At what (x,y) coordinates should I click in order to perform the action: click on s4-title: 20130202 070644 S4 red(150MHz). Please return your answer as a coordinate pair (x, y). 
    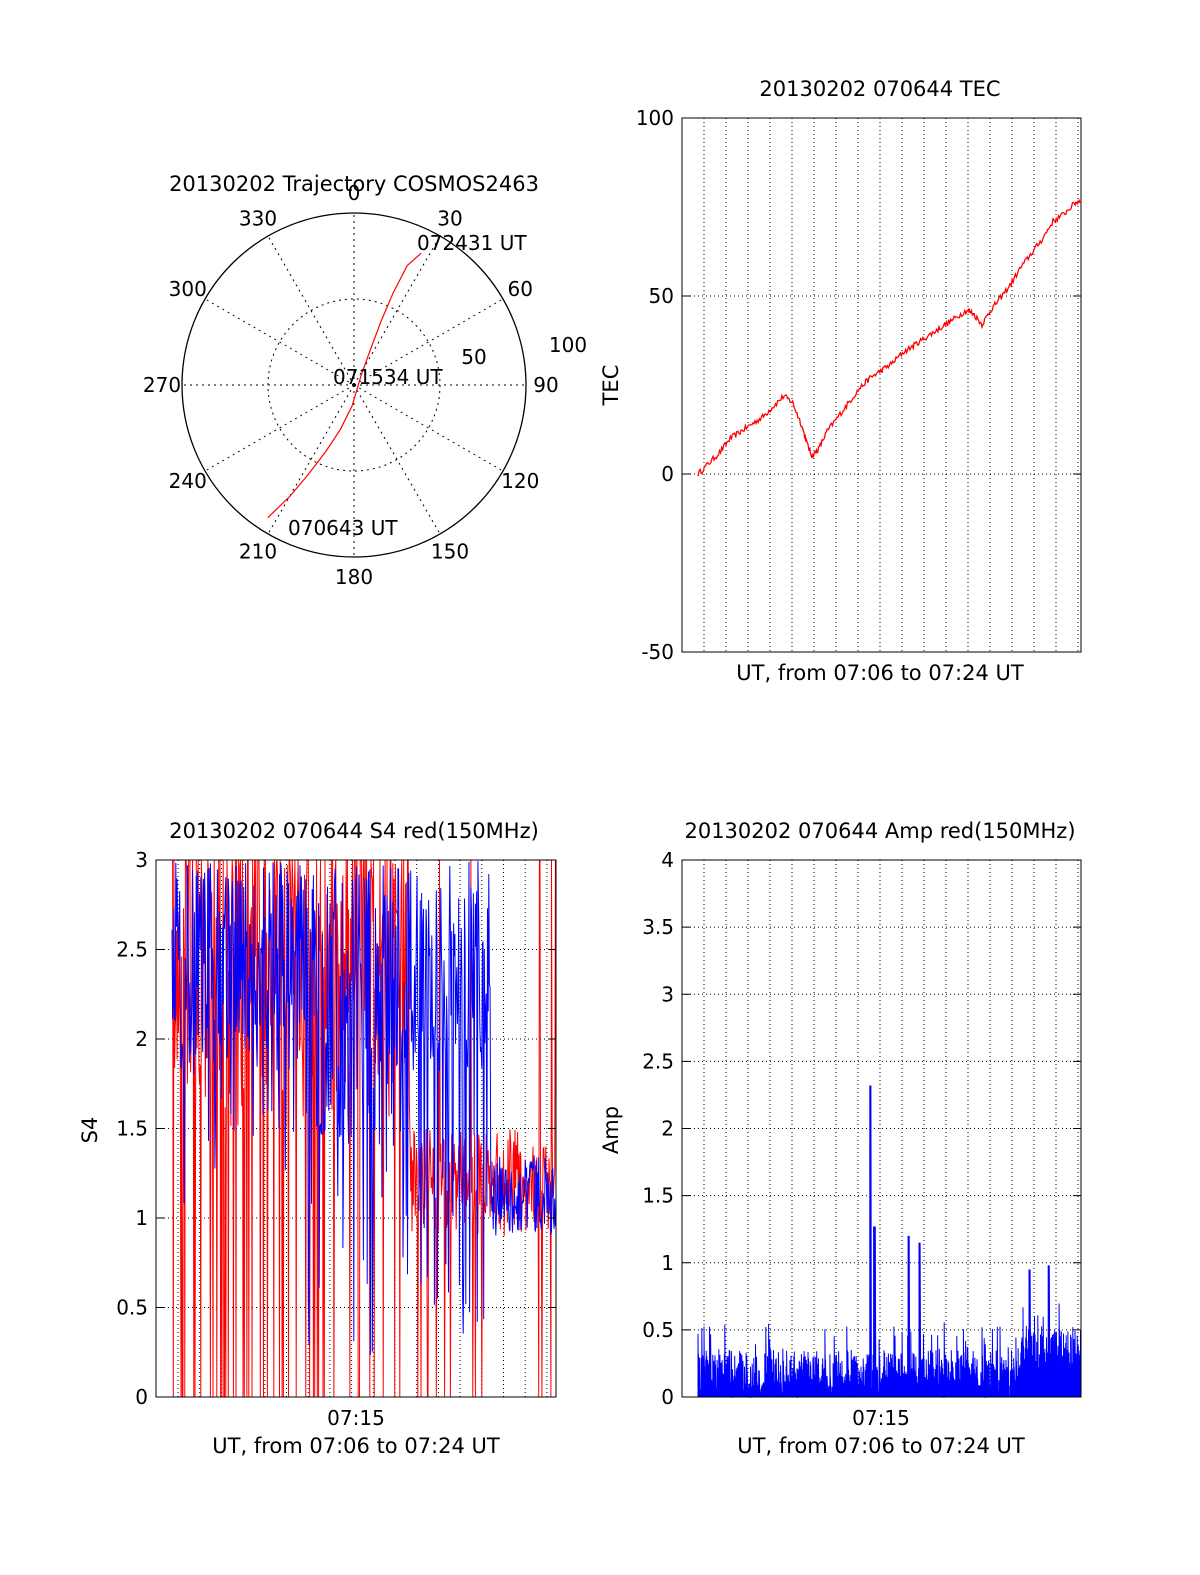
    Looking at the image, I should click on (354, 831).